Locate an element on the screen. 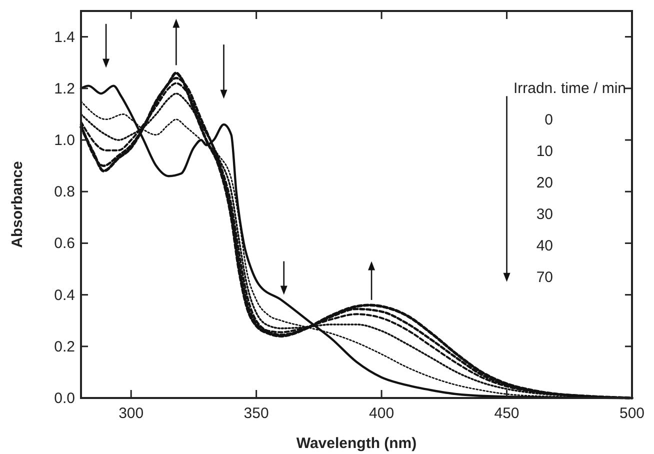 The width and height of the screenshot is (654, 454). x-tick-label: 450 is located at coordinates (507, 413).